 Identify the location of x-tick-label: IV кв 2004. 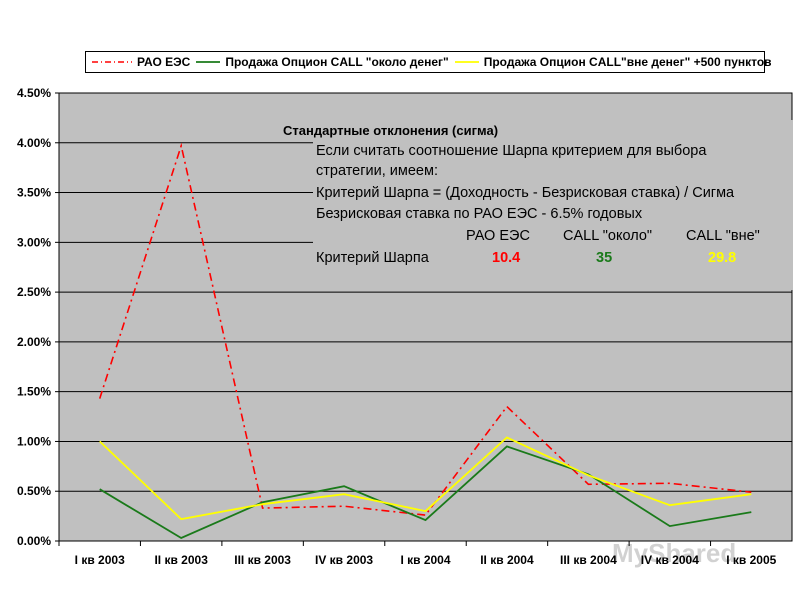
(670, 560).